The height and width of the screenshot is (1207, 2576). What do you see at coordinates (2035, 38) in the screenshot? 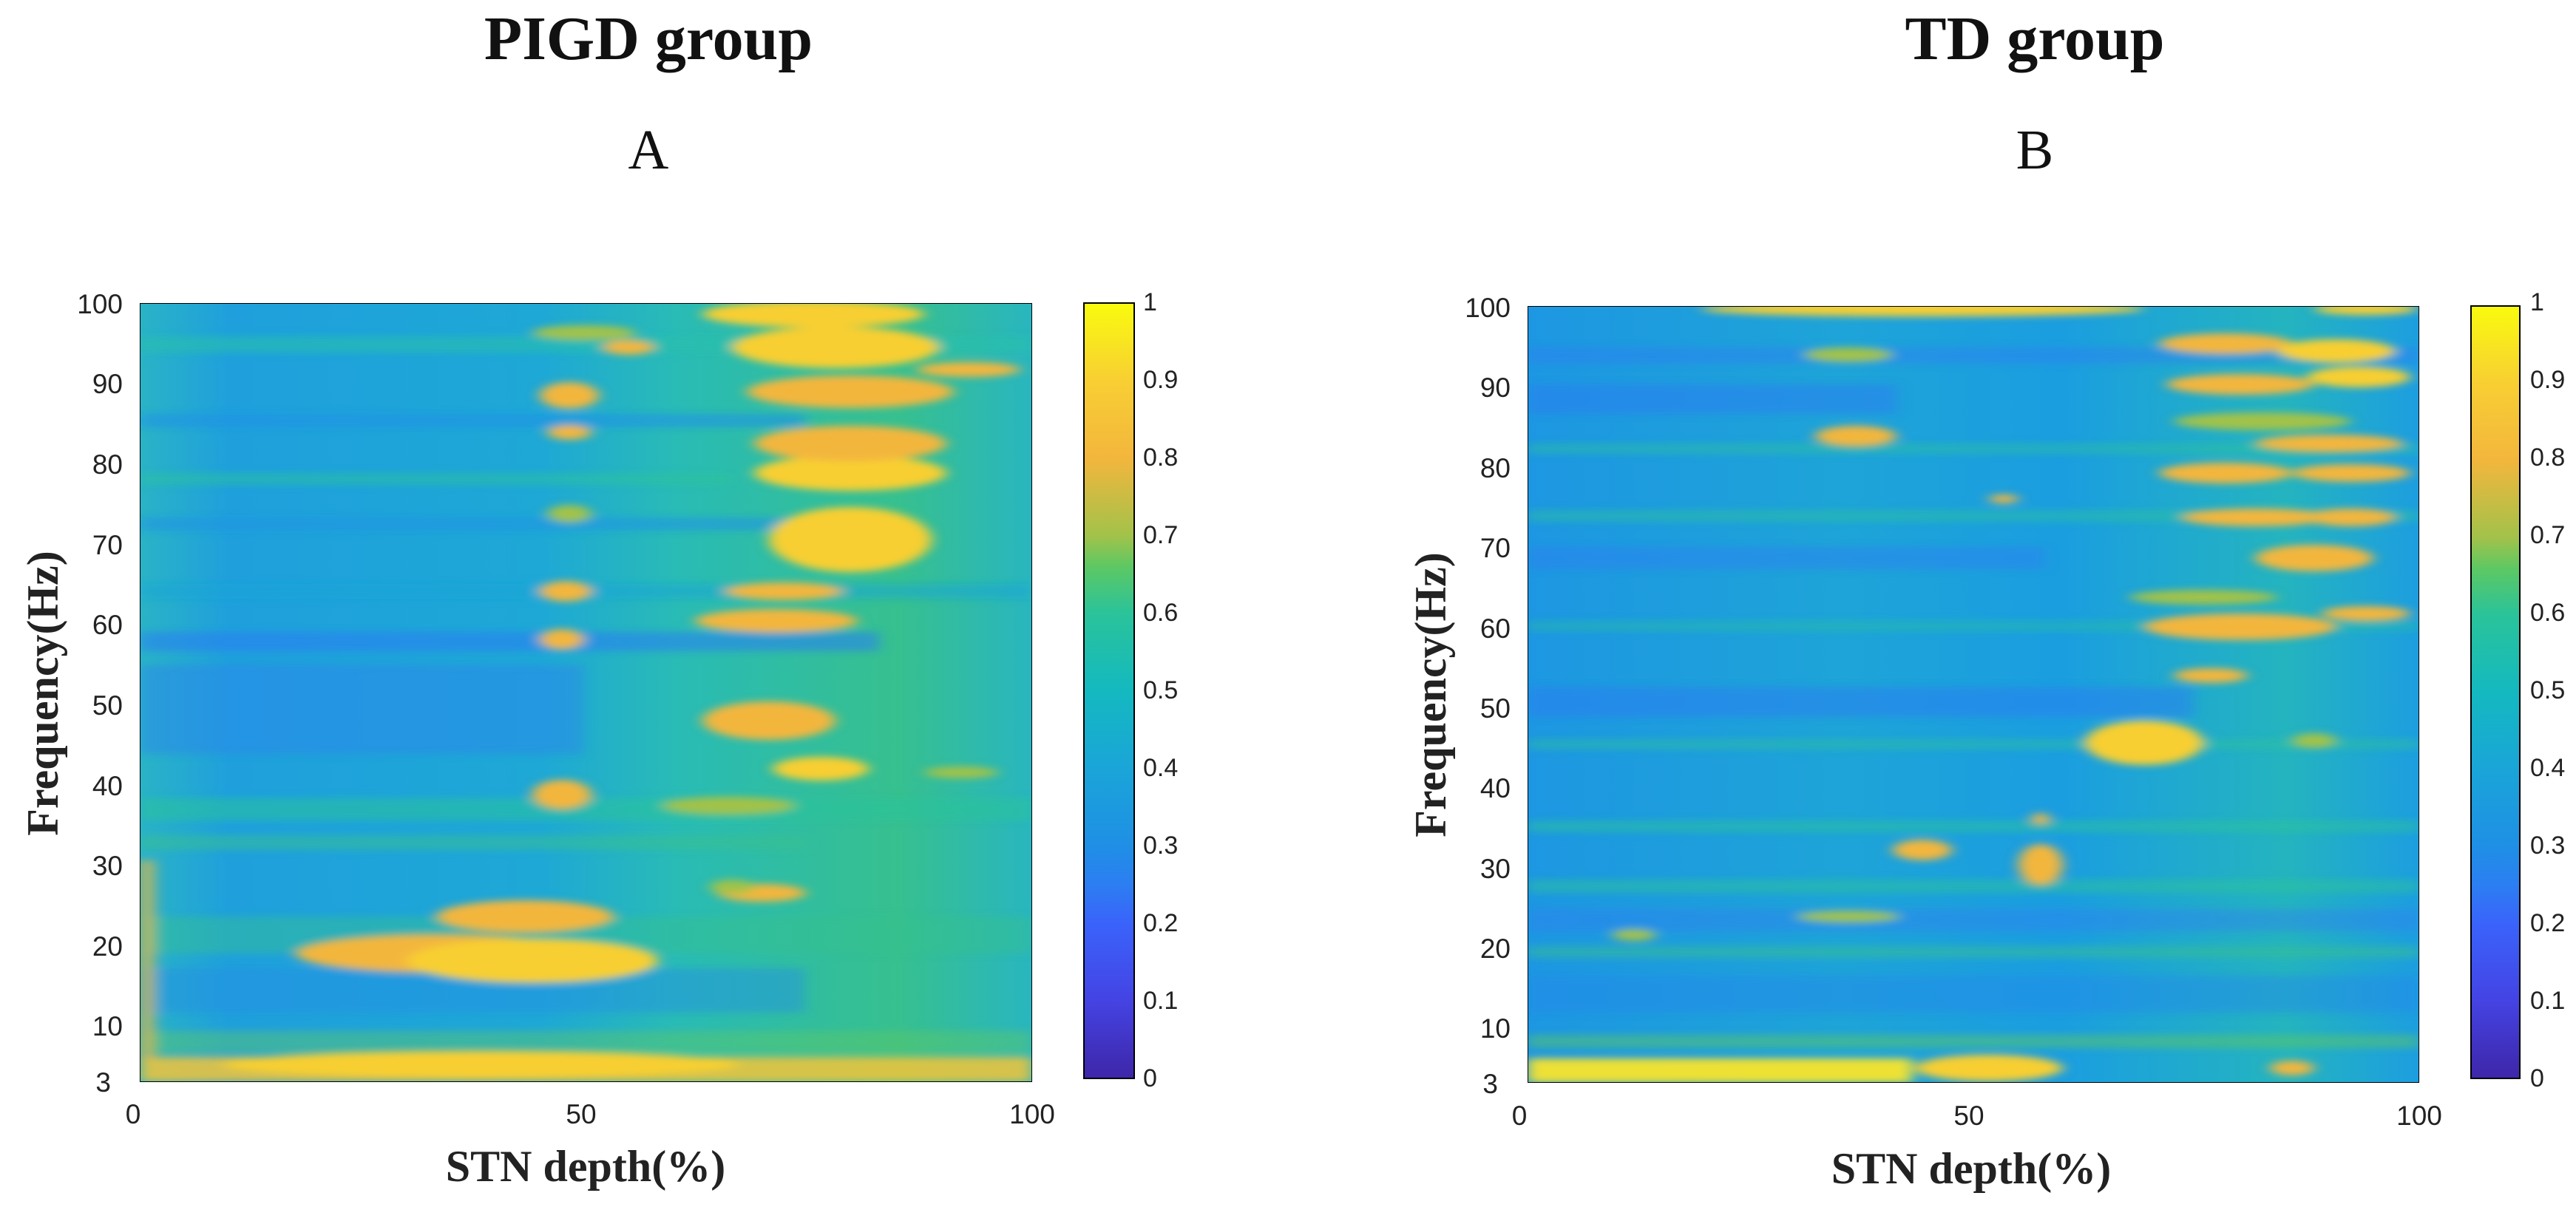
I see `panel-b-title: TD group` at bounding box center [2035, 38].